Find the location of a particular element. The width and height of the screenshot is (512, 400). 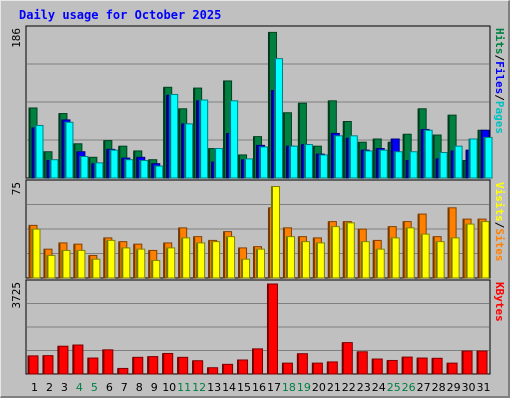

x-tick-label-day-15: 15 is located at coordinates (244, 387).